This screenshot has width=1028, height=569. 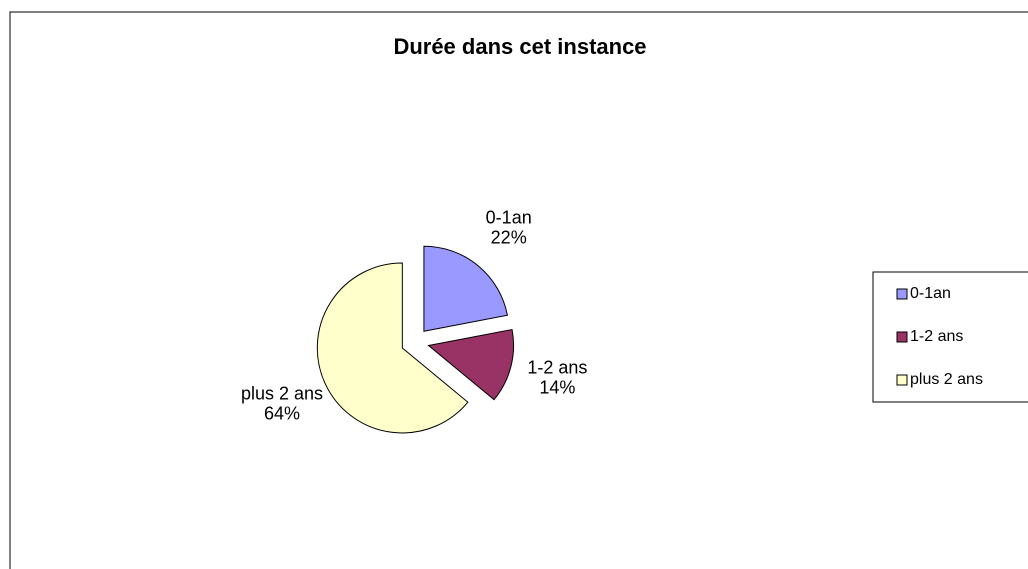 I want to click on legend-label: 0-1an, so click(x=930, y=293).